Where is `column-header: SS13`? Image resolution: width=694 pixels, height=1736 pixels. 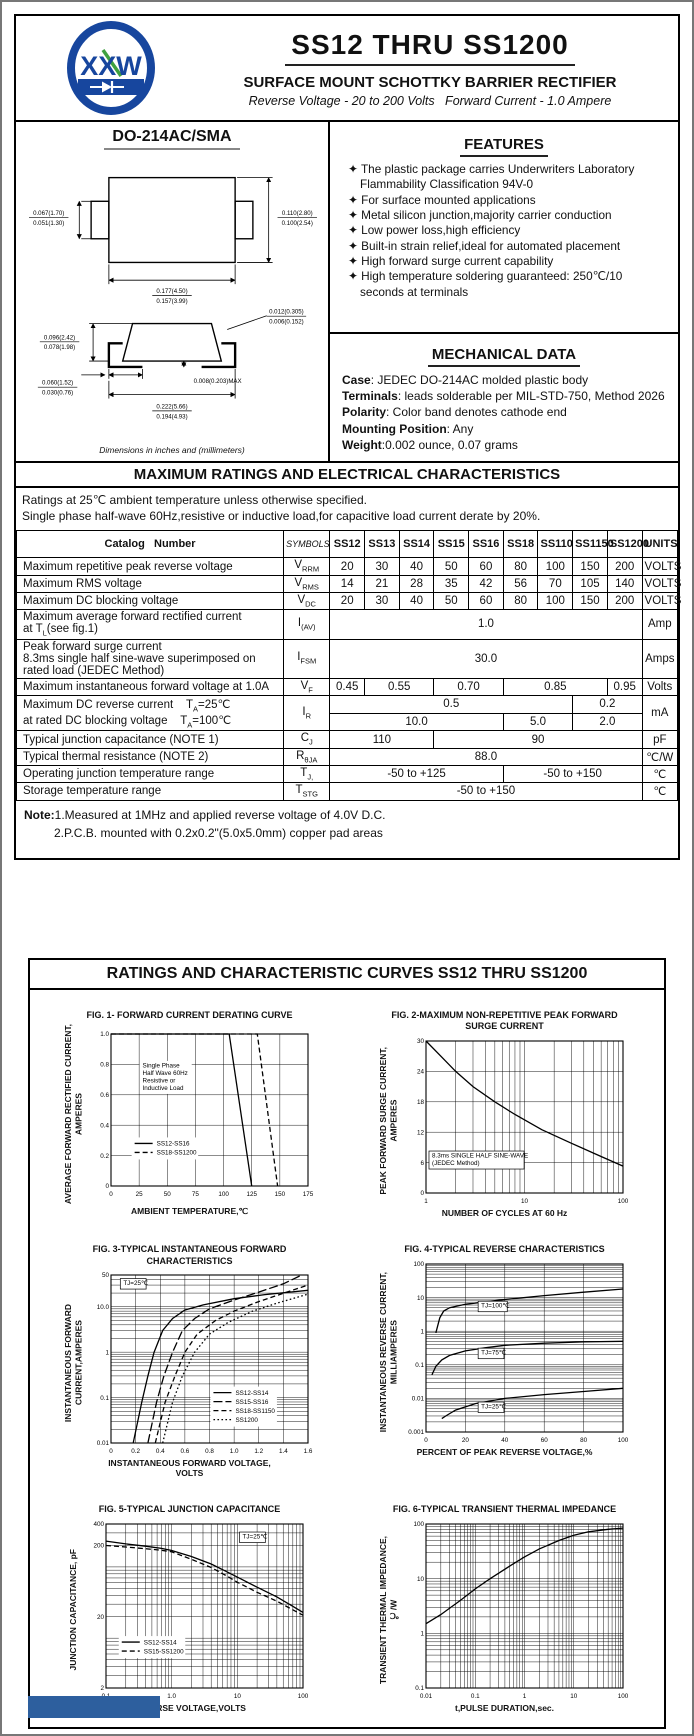
column-header: SS13 is located at coordinates (382, 544).